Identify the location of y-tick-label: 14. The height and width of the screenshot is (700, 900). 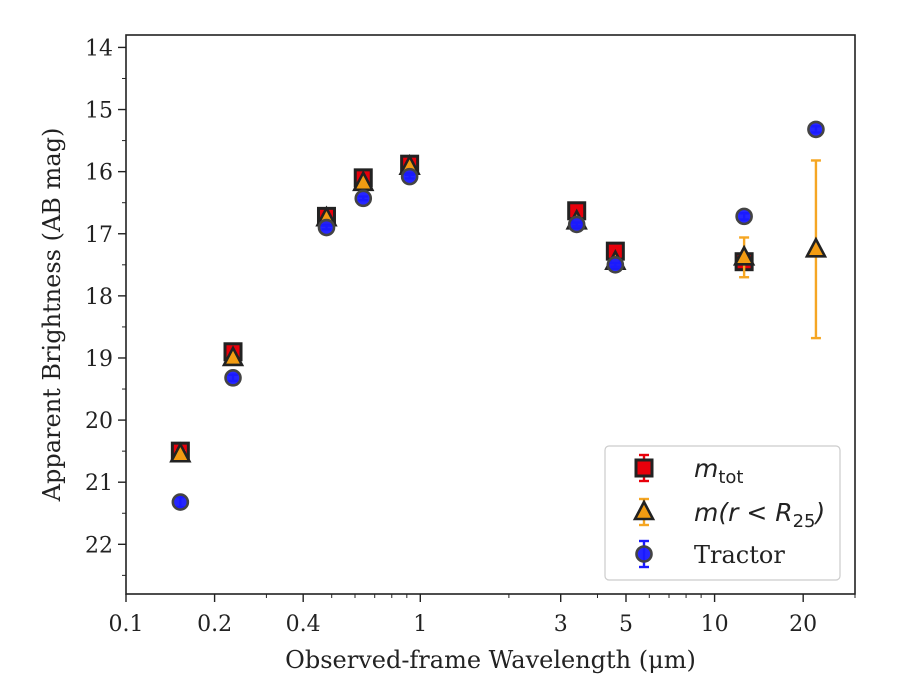
(99, 48).